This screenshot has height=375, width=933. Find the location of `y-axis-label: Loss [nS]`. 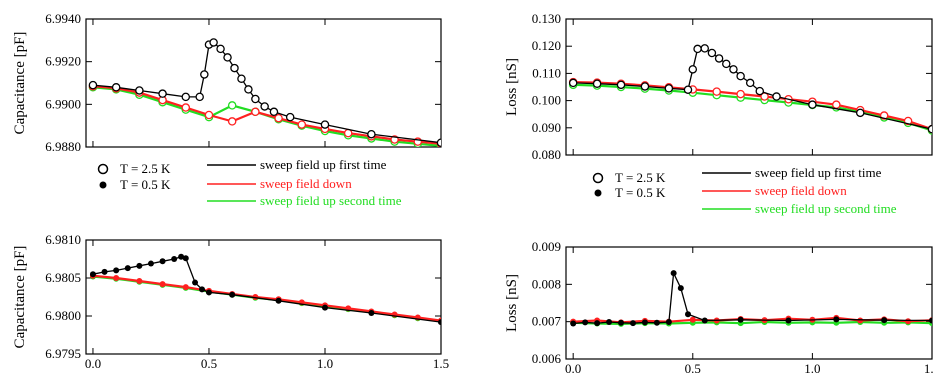

y-axis-label: Loss [nS] is located at coordinates (512, 303).